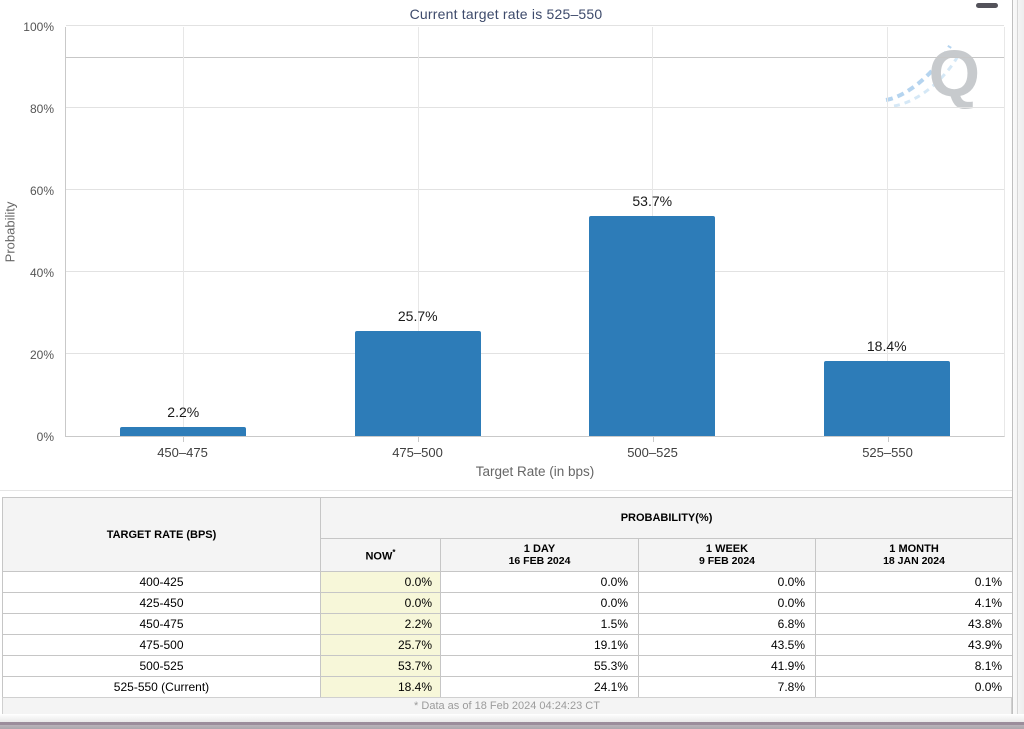  I want to click on cell-1-week: 7.8%, so click(727, 687).